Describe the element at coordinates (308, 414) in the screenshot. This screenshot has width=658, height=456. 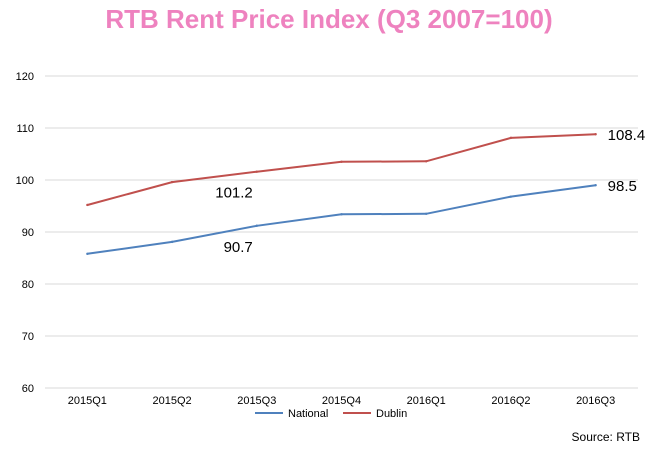
I see `legend-label: National` at that location.